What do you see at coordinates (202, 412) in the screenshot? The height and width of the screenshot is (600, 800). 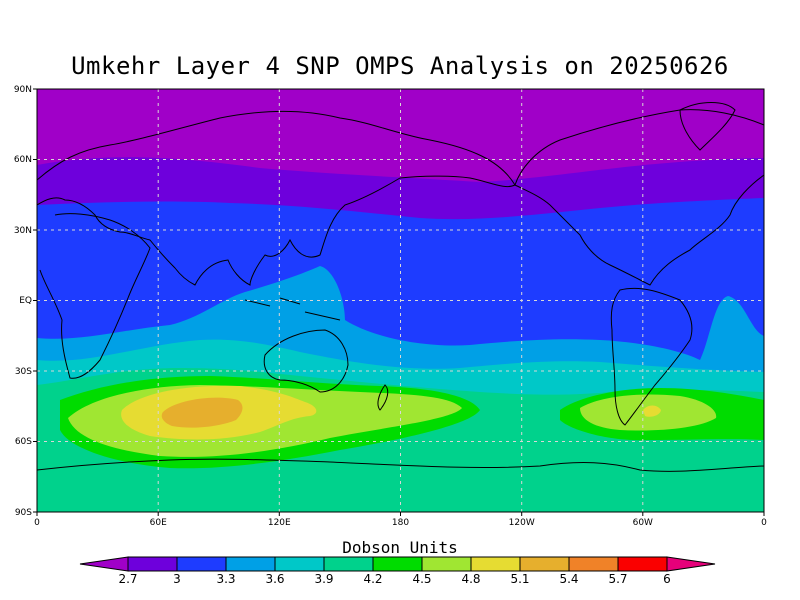 I see `band-5.4` at bounding box center [202, 412].